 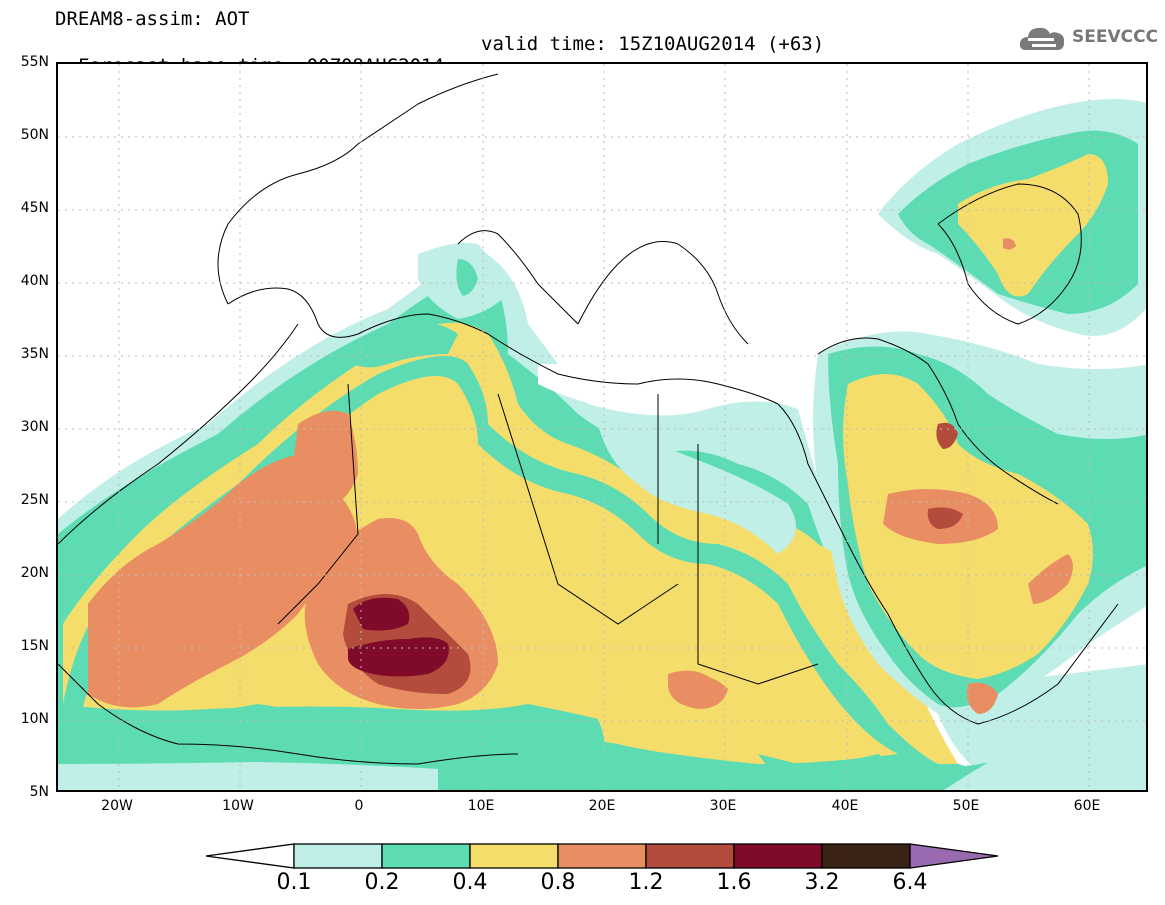 What do you see at coordinates (910, 882) in the screenshot?
I see `colorbar-label: 6.4` at bounding box center [910, 882].